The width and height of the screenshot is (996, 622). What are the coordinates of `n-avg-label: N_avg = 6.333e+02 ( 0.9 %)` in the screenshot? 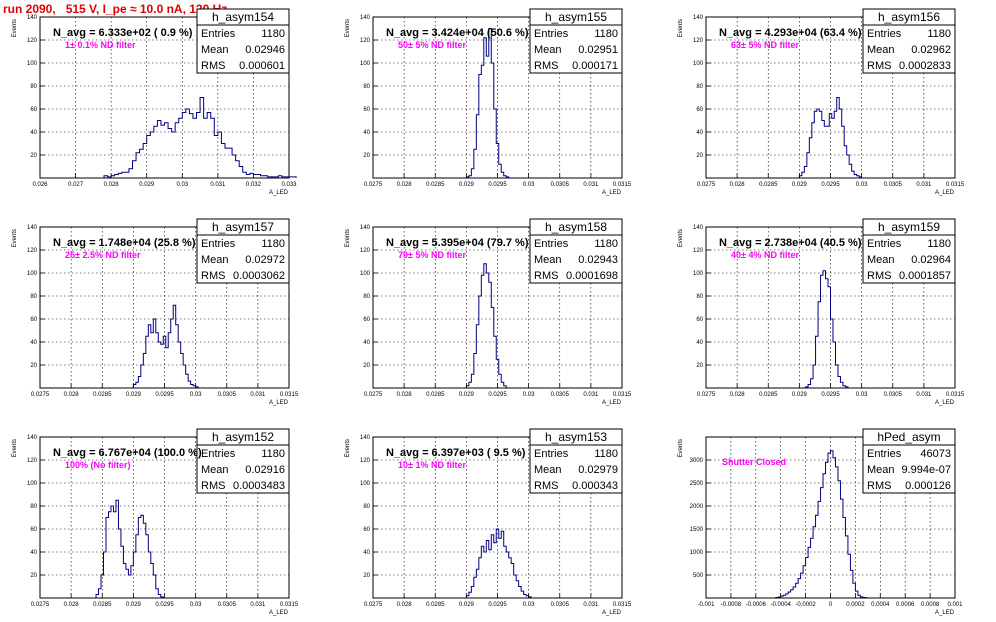 It's located at (123, 33).